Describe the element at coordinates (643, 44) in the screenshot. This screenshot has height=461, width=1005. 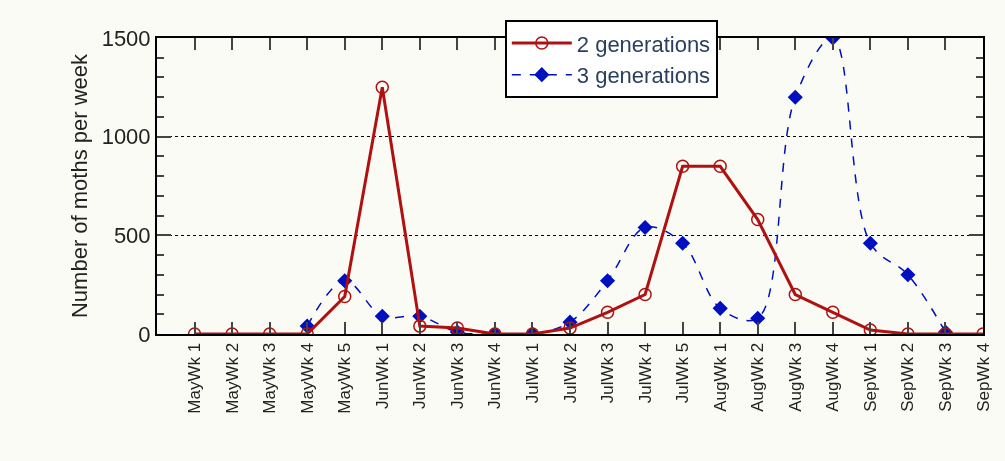
I see `legend-label: 2 generations` at that location.